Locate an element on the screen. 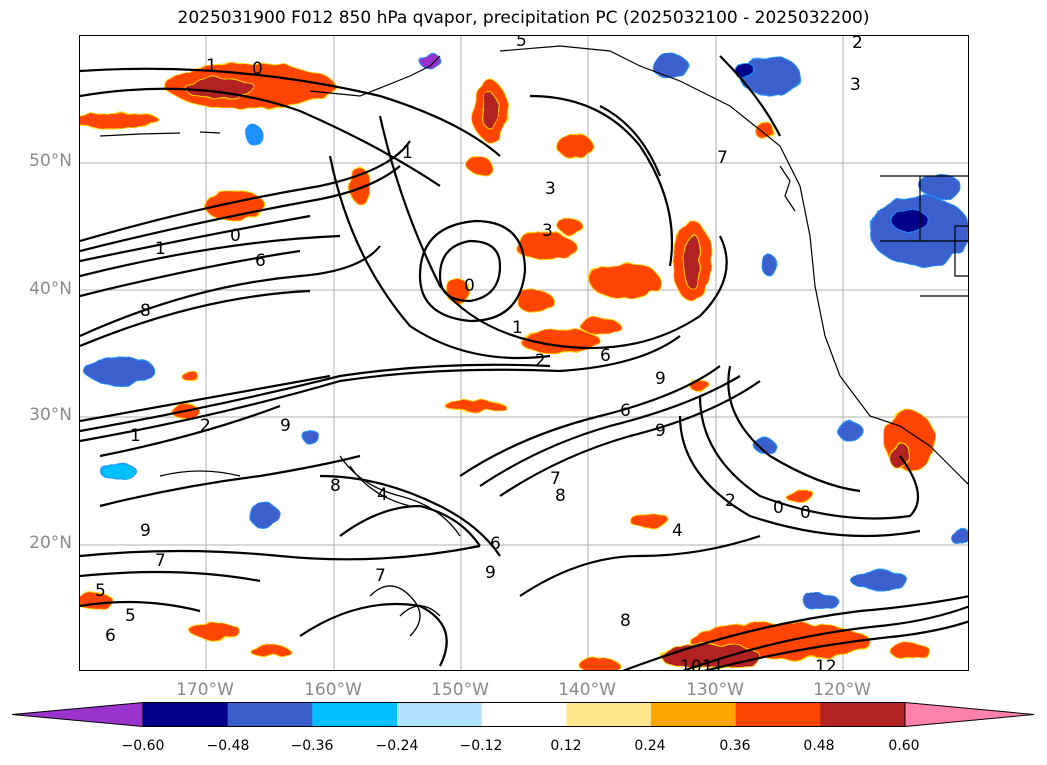 This screenshot has height=765, width=1047. lon-label-120w: 120°W is located at coordinates (842, 690).